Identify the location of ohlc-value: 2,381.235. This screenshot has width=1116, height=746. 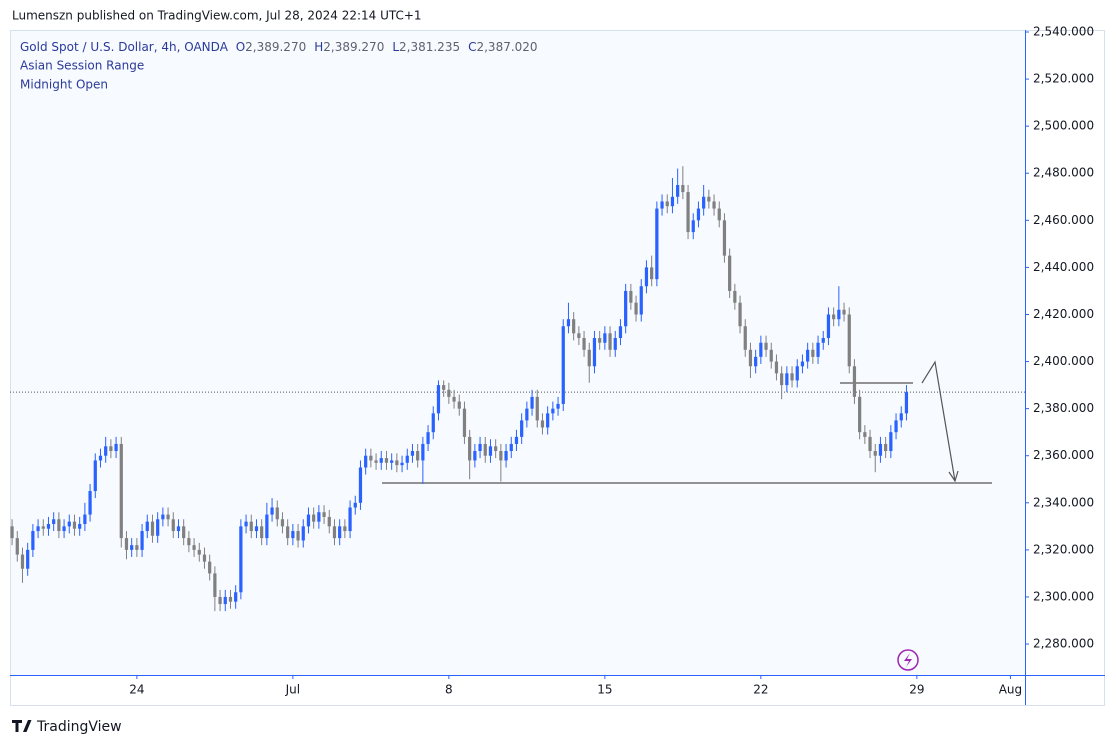
(429, 47).